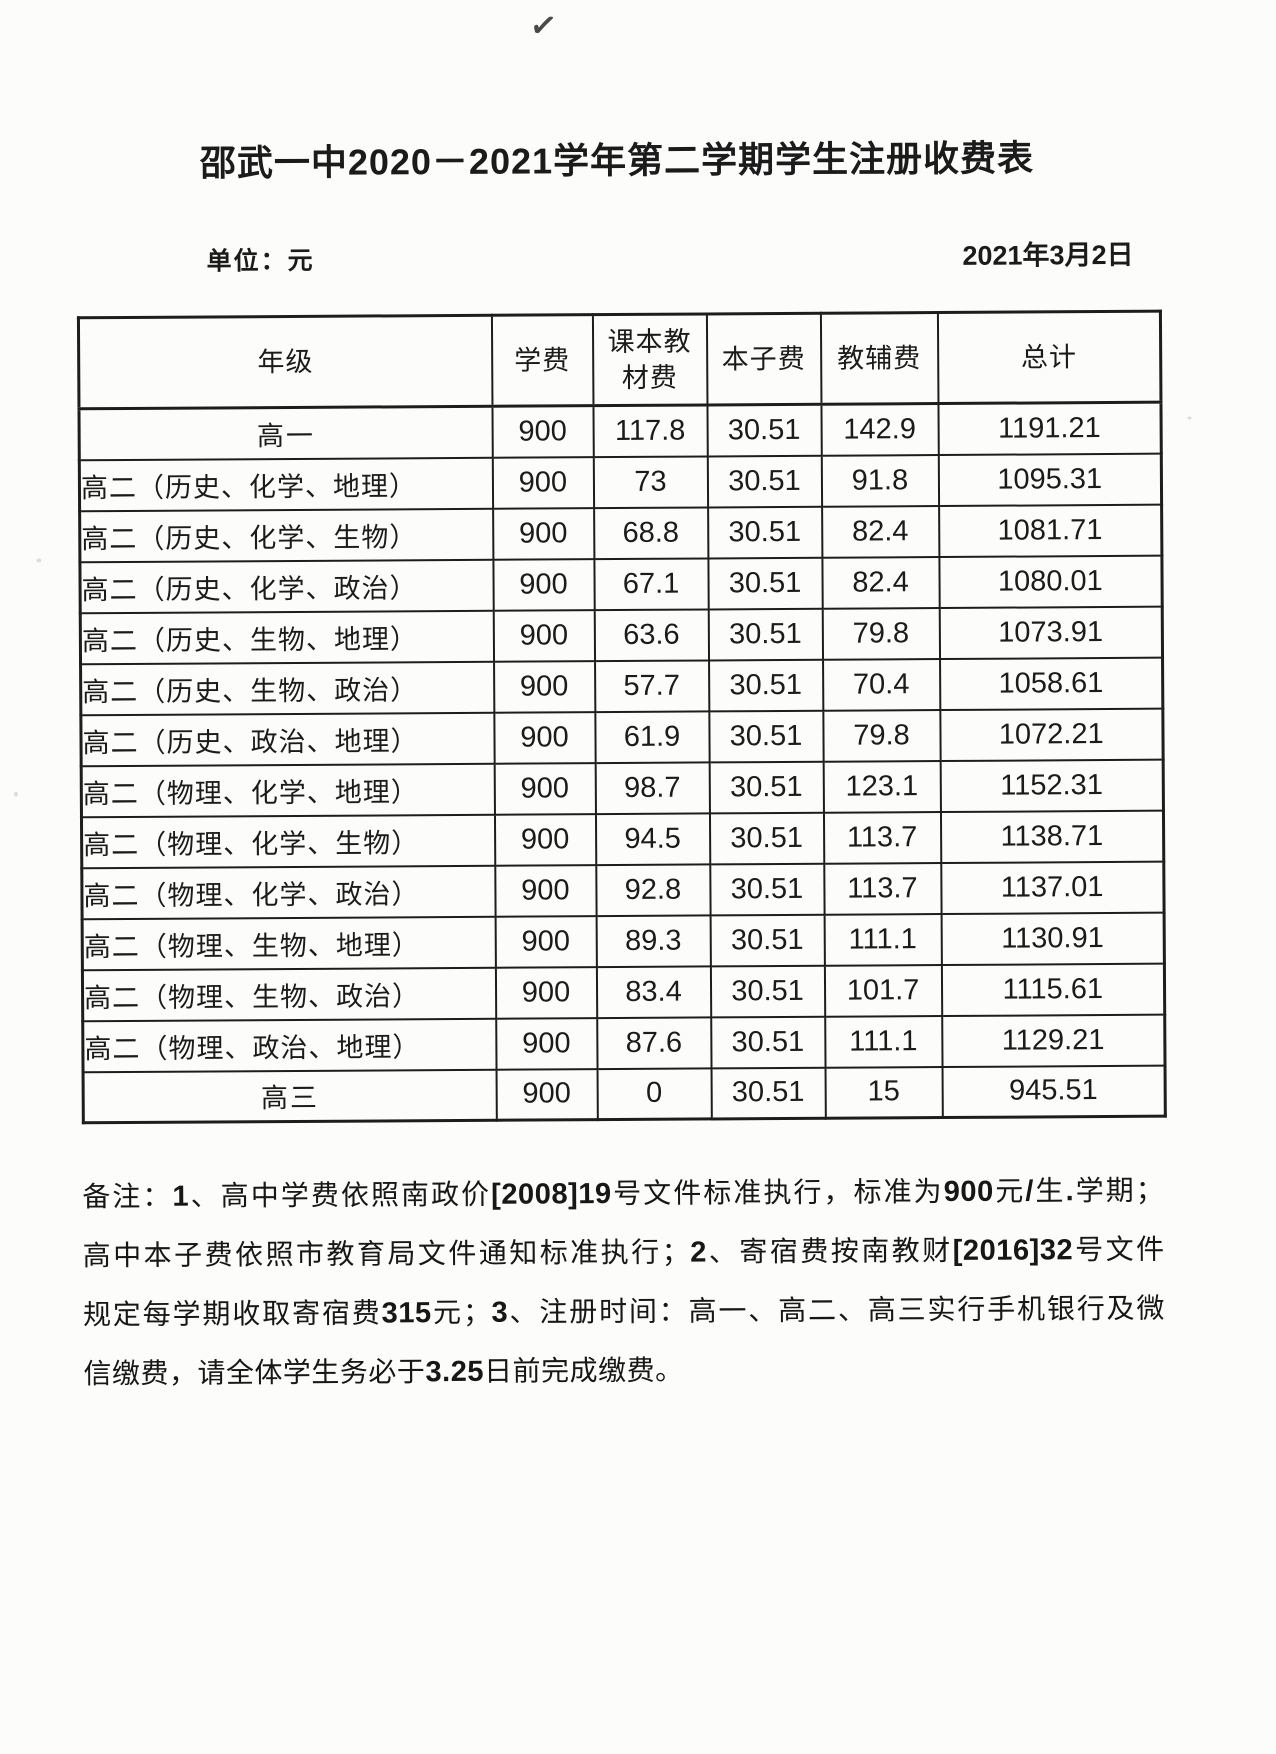  Describe the element at coordinates (617, 161) in the screenshot. I see `page-title: 邵武一中2020－2021学年第二学期学生注册收费表` at that location.